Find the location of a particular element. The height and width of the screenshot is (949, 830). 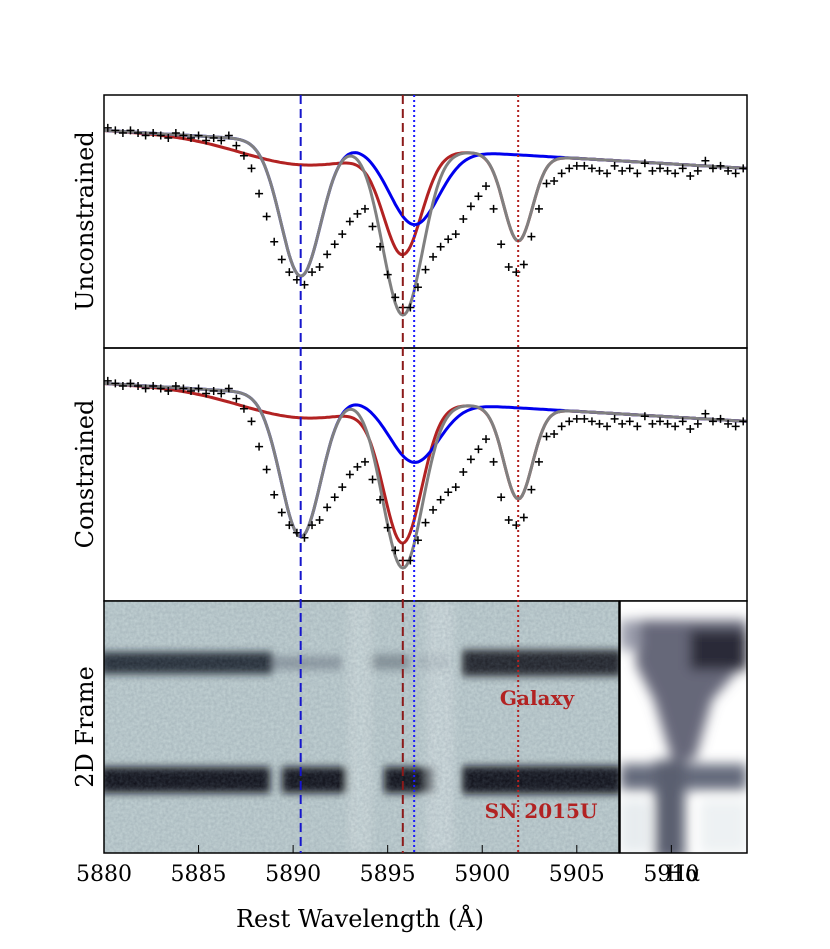

x-tick-label: 5910 is located at coordinates (671, 874).